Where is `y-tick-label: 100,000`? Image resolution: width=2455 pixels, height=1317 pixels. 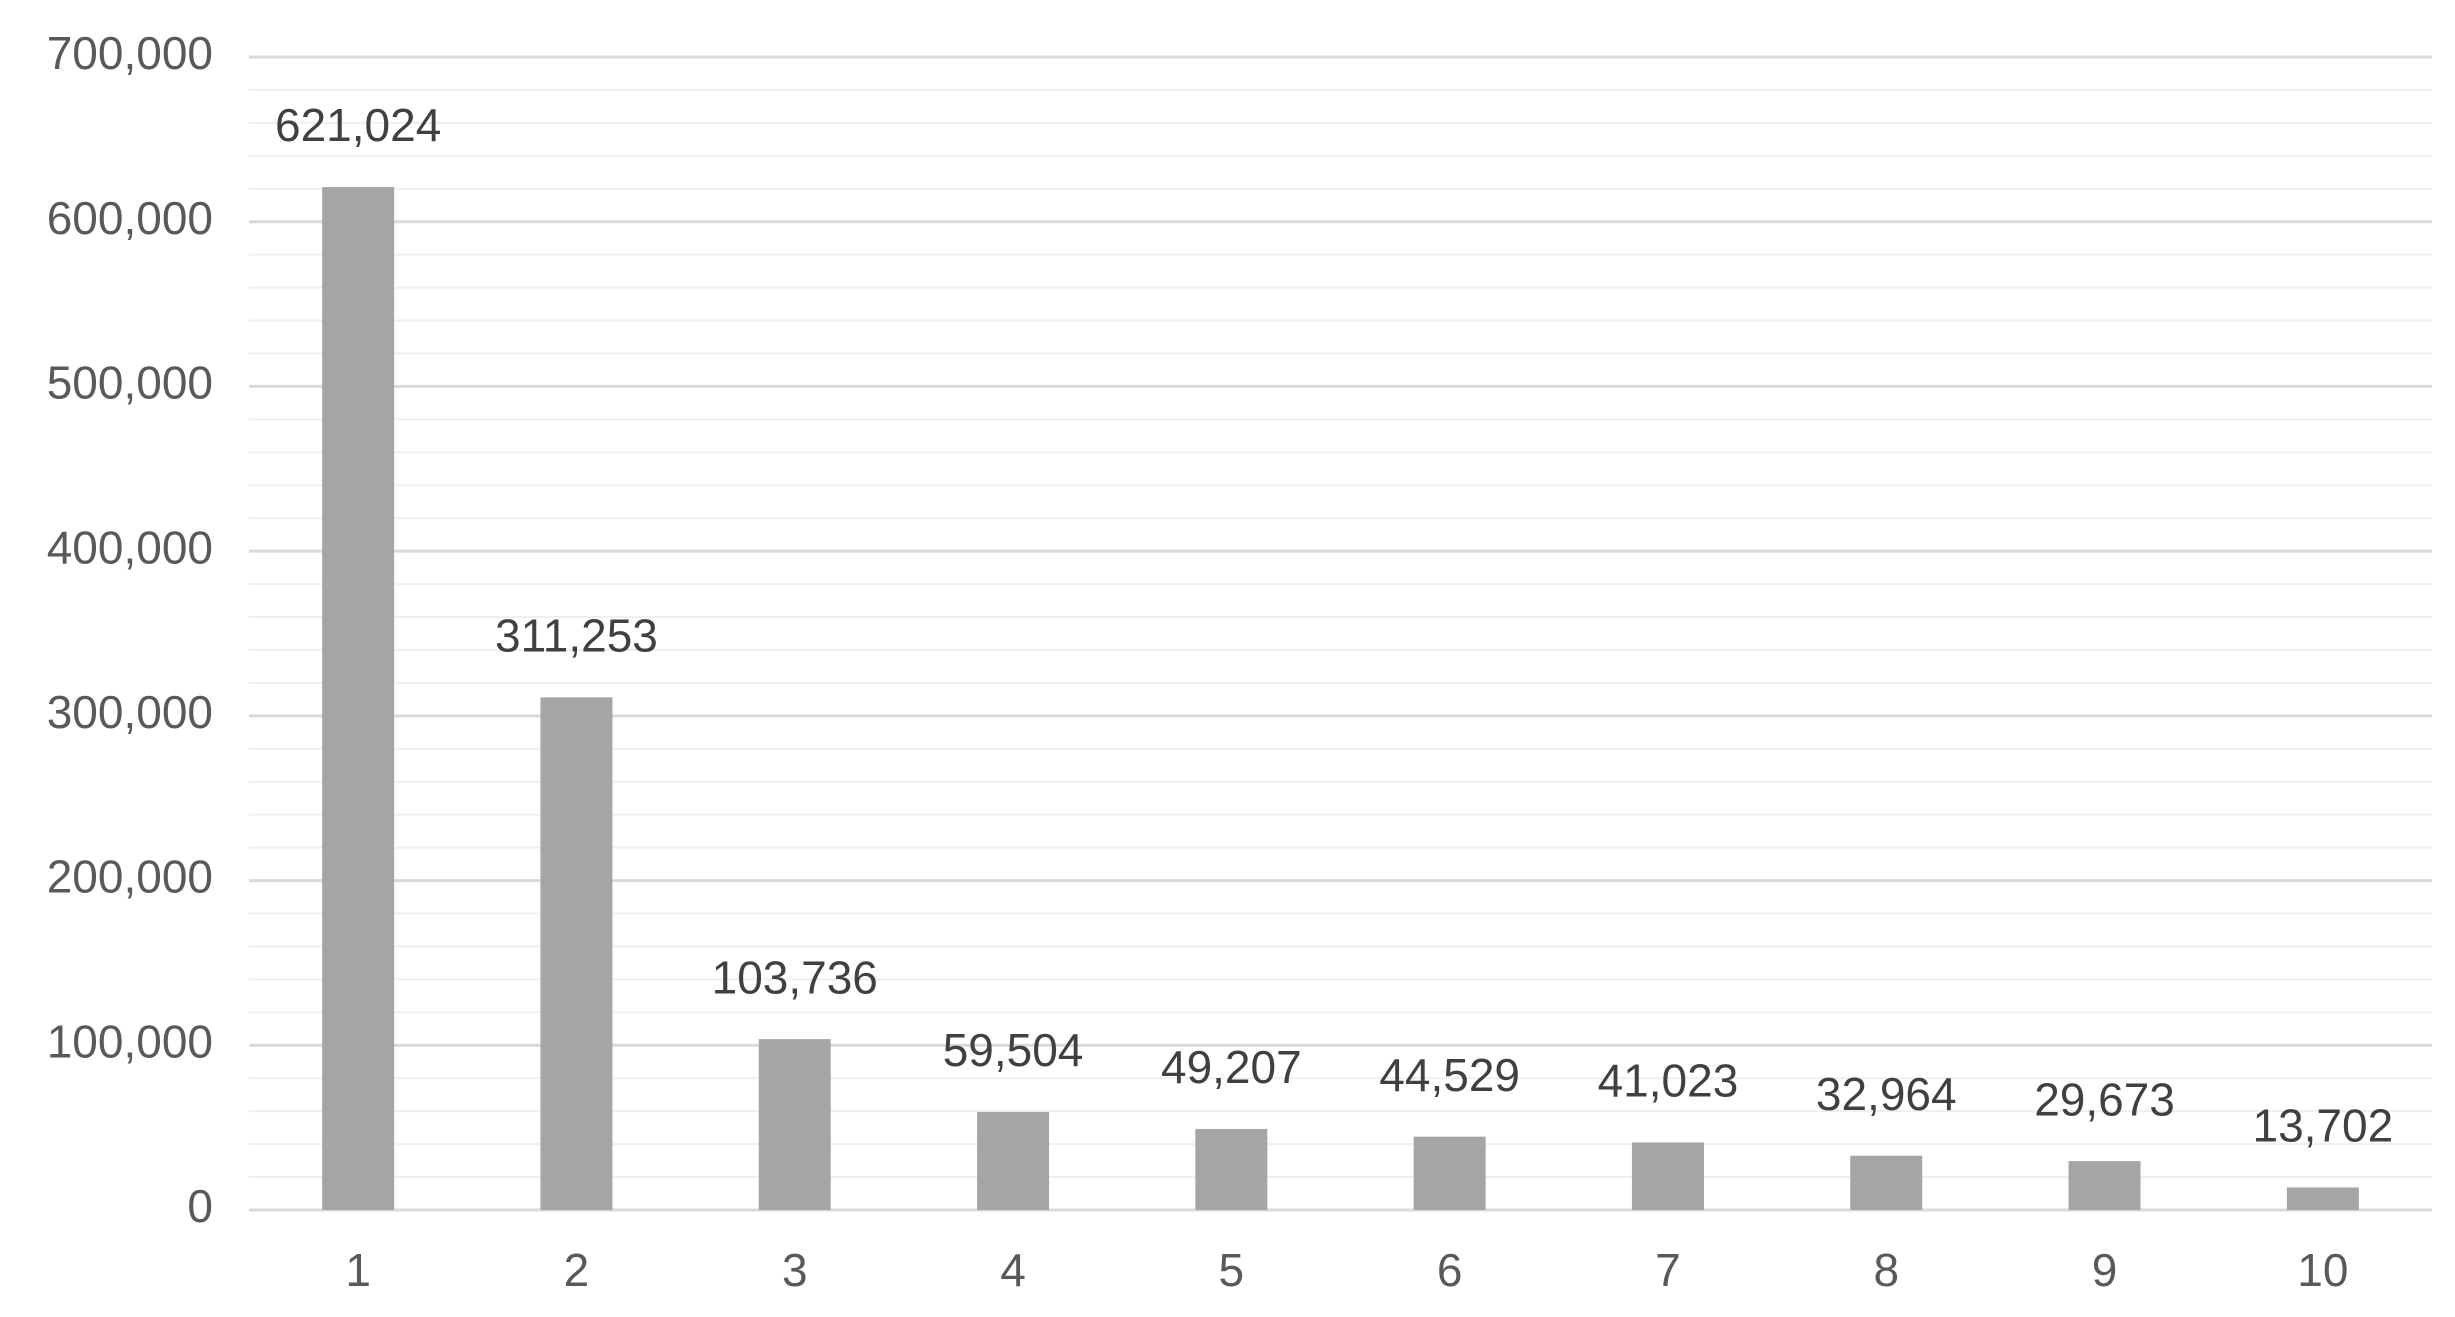
y-tick-label: 100,000 is located at coordinates (130, 1041).